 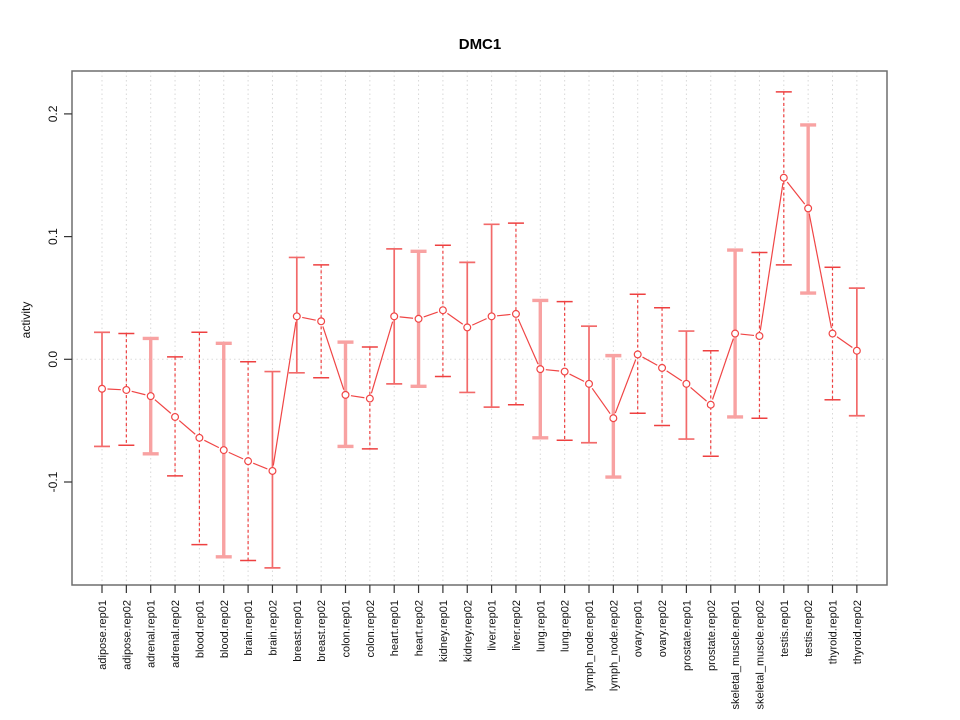 What do you see at coordinates (760, 654) in the screenshot?
I see `x-axis-label: skeletal_muscle.rep02` at bounding box center [760, 654].